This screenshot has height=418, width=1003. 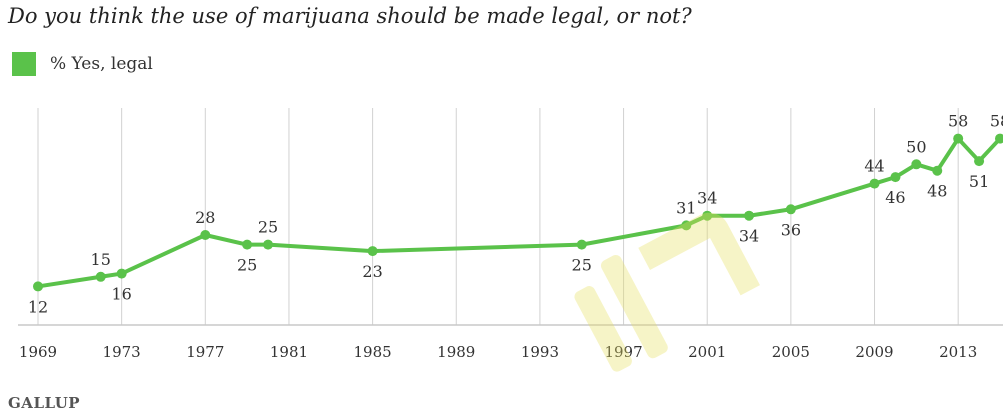 What do you see at coordinates (874, 352) in the screenshot?
I see `x-tick-label: 2009` at bounding box center [874, 352].